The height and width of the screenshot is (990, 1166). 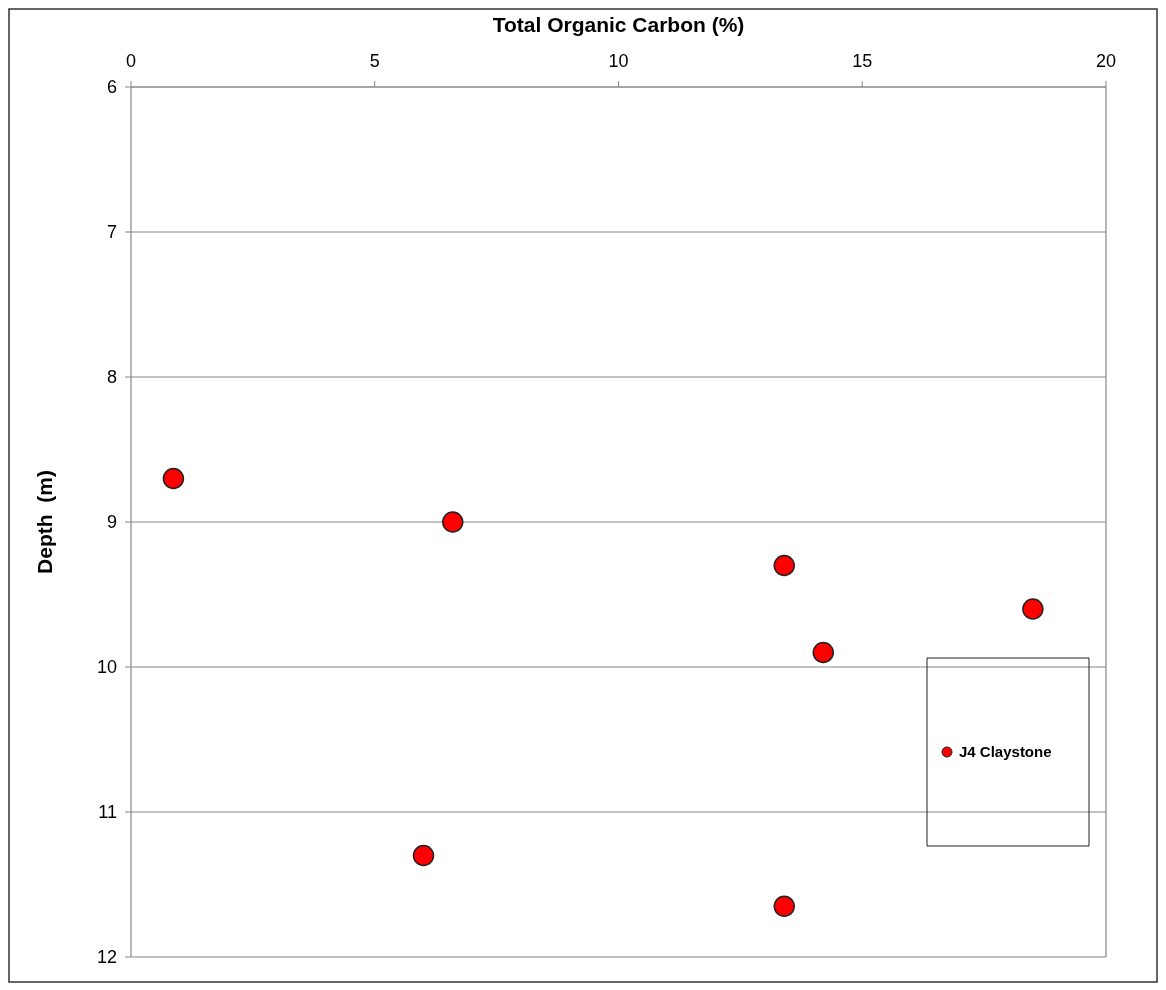 I want to click on y-tick-label: 11, so click(x=107, y=812).